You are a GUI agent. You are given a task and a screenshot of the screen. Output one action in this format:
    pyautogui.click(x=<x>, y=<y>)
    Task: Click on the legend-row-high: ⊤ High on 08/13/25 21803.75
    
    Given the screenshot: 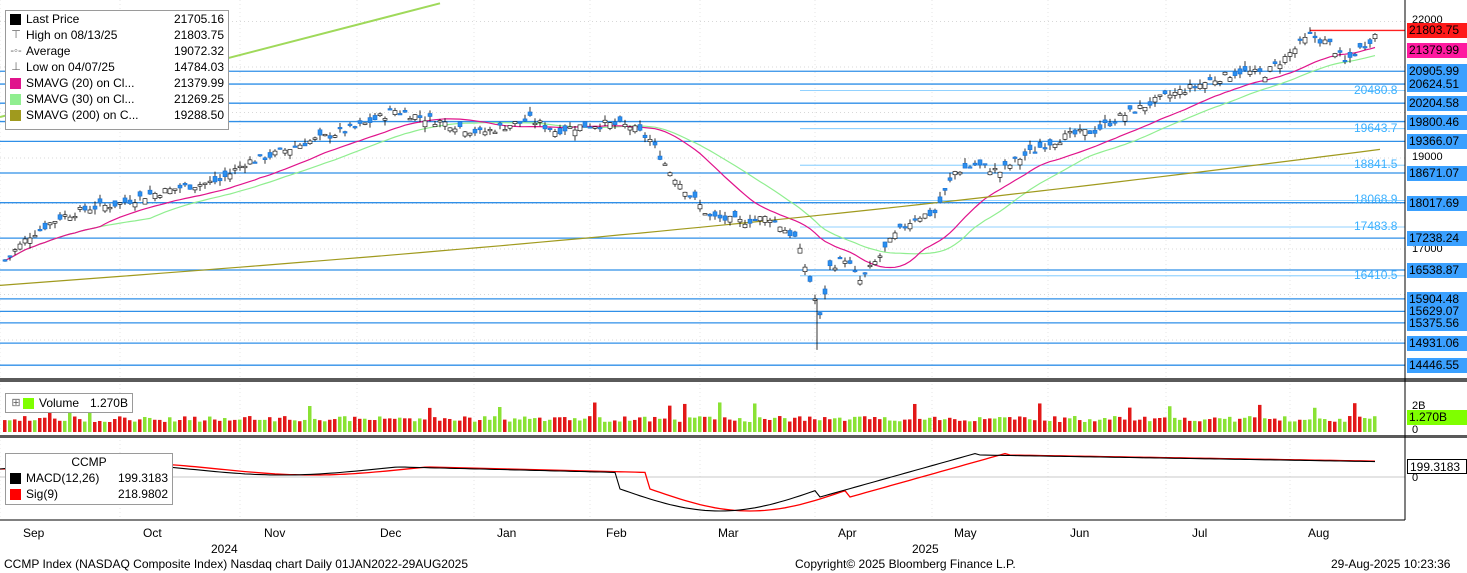 What is the action you would take?
    pyautogui.click(x=117, y=35)
    